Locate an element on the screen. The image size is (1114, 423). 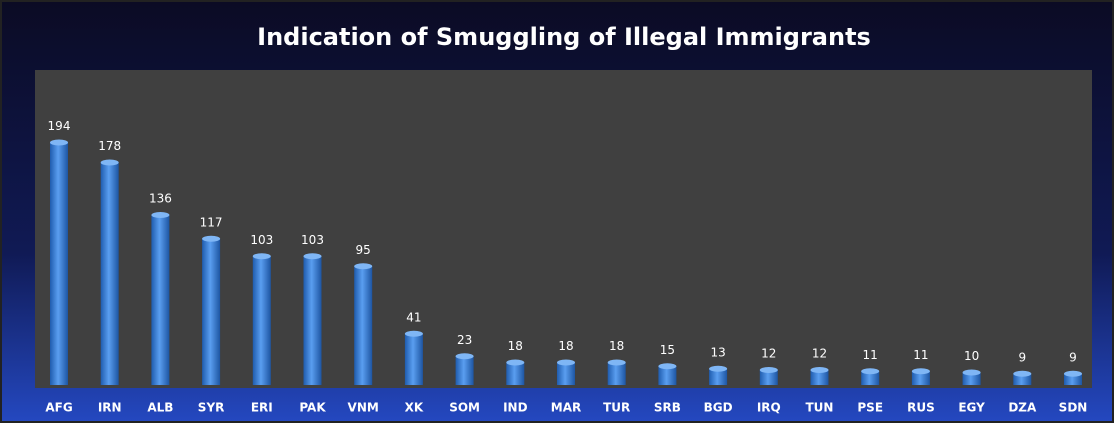
x-tick-label: IRN is located at coordinates (110, 408).